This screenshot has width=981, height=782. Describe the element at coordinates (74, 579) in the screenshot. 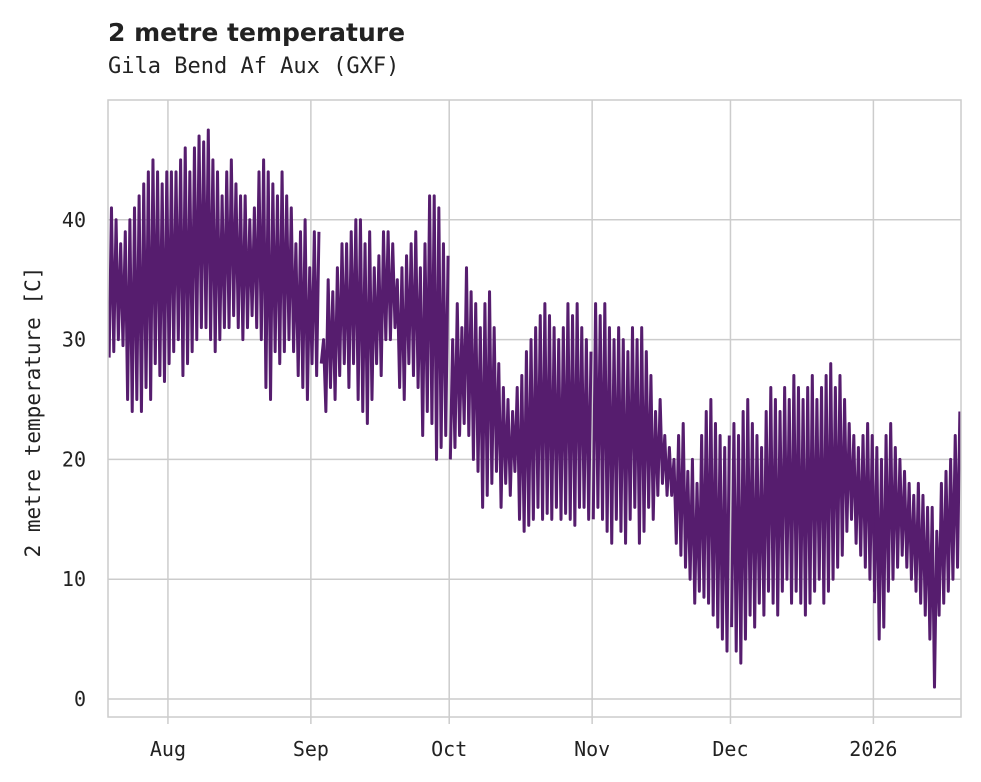

I see `y-tick-label: 10` at that location.